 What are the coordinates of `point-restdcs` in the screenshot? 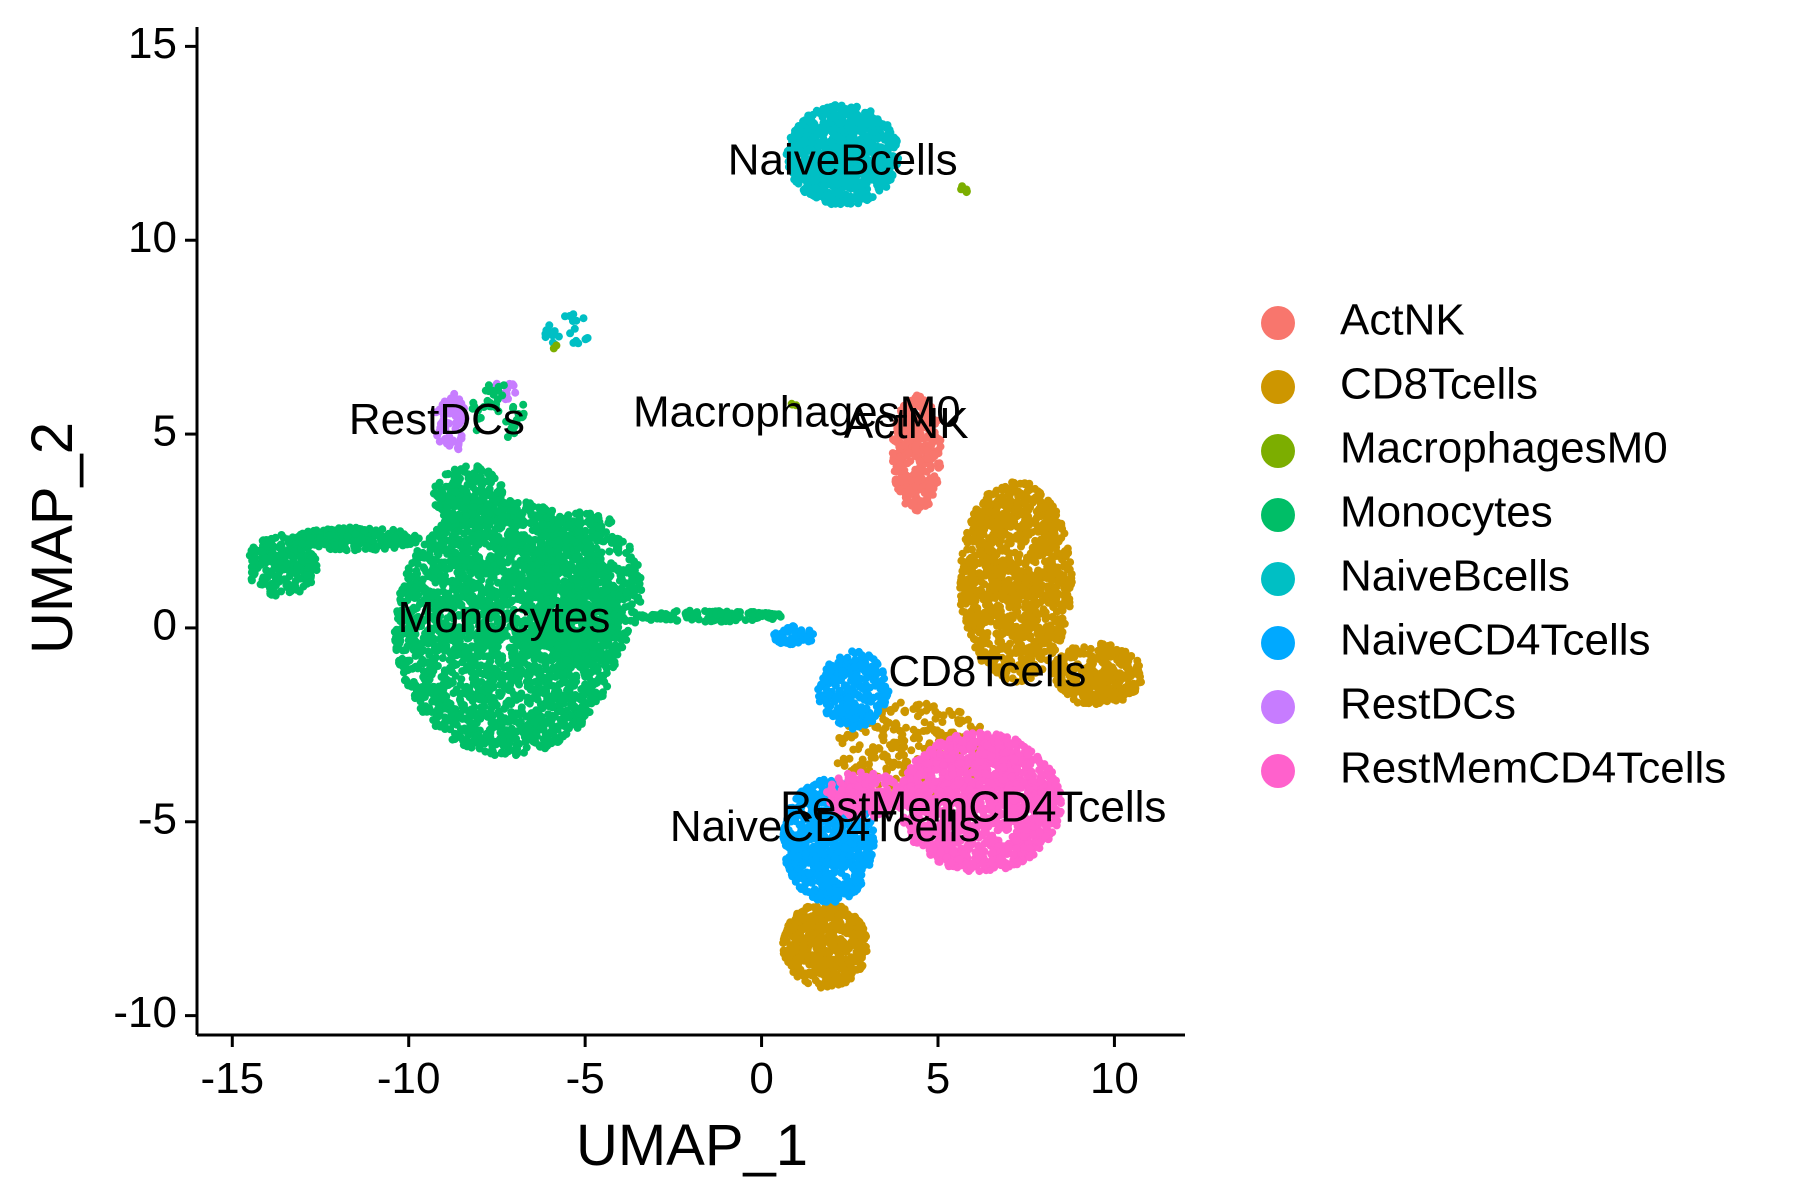 It's located at (513, 385).